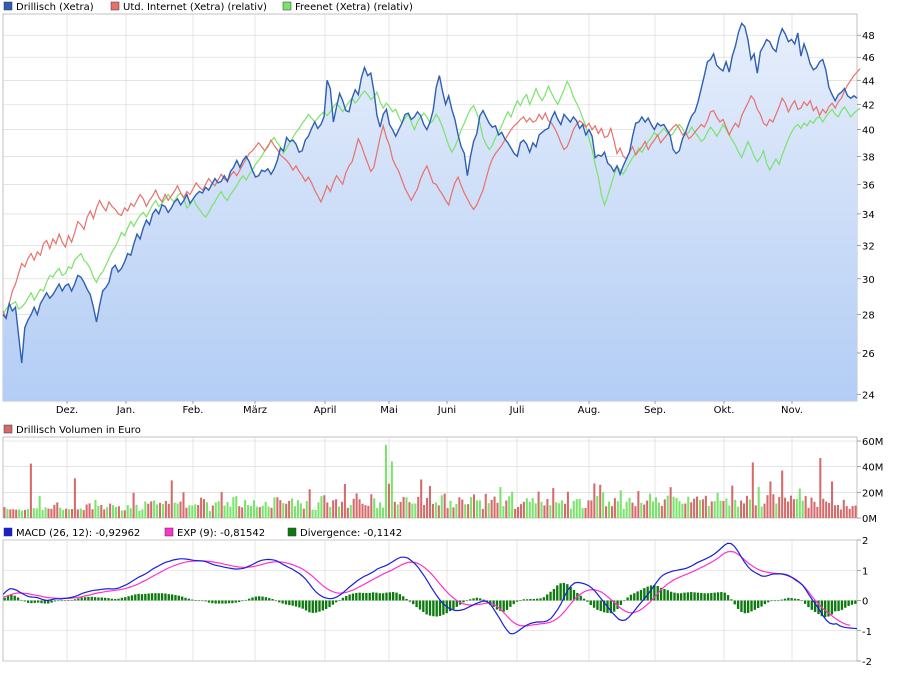 The image size is (900, 674). Describe the element at coordinates (195, 533) in the screenshot. I see `legend-exp-name: EXP (9)` at that location.